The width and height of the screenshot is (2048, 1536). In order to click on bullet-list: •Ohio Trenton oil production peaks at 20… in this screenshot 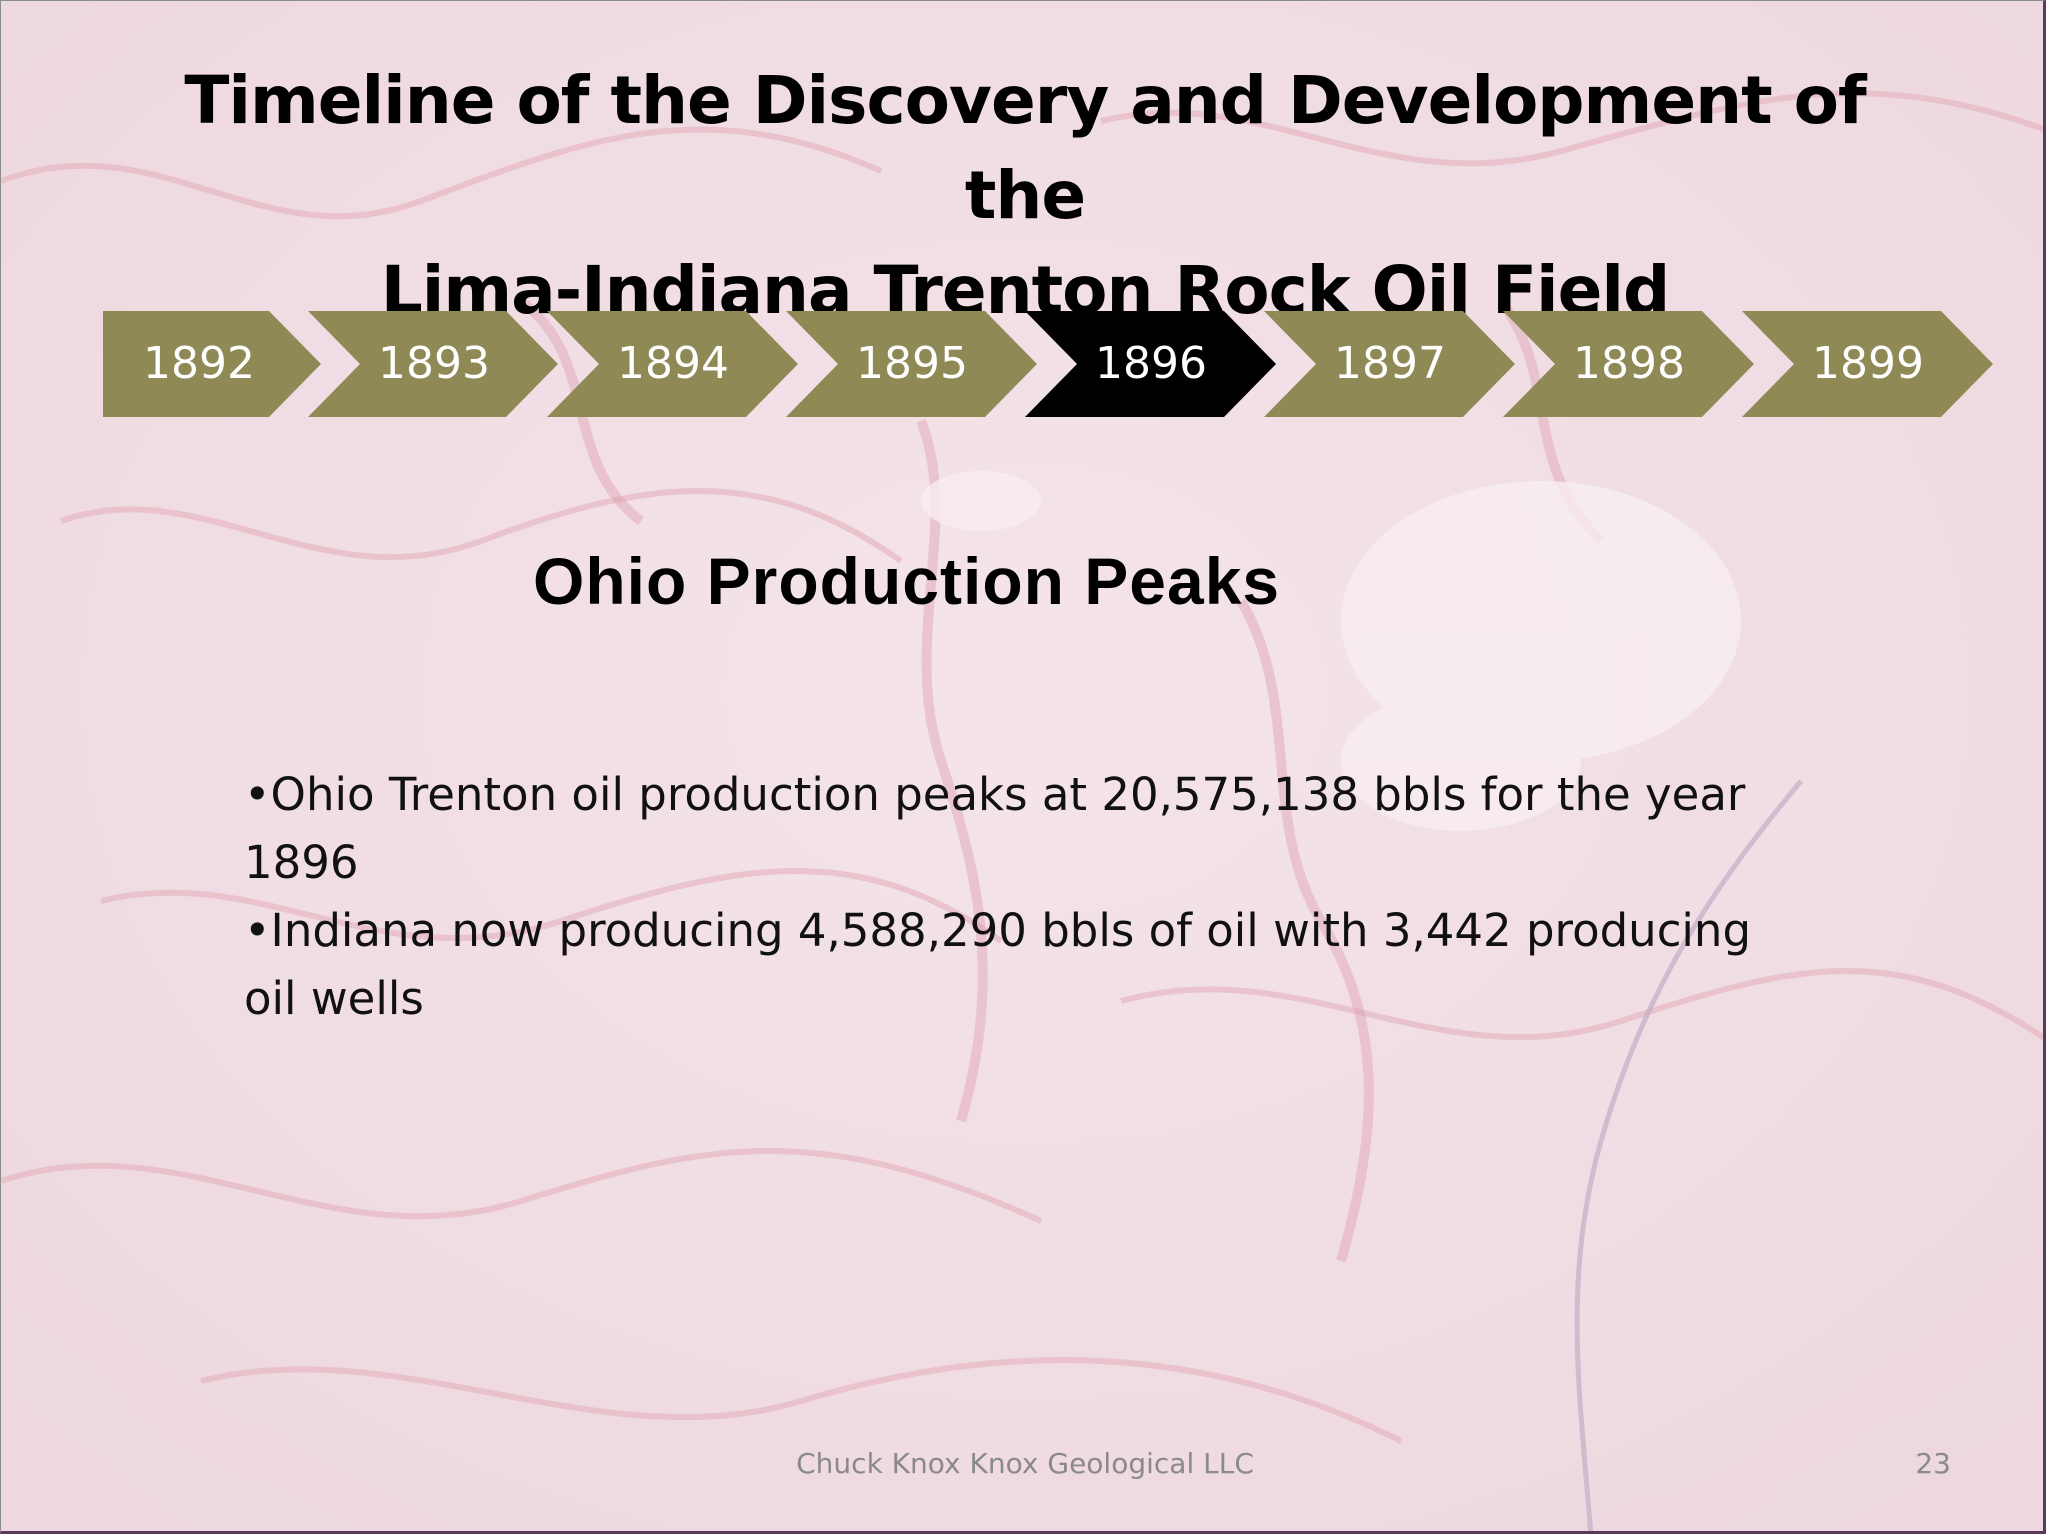, I will do `click(1024, 897)`.